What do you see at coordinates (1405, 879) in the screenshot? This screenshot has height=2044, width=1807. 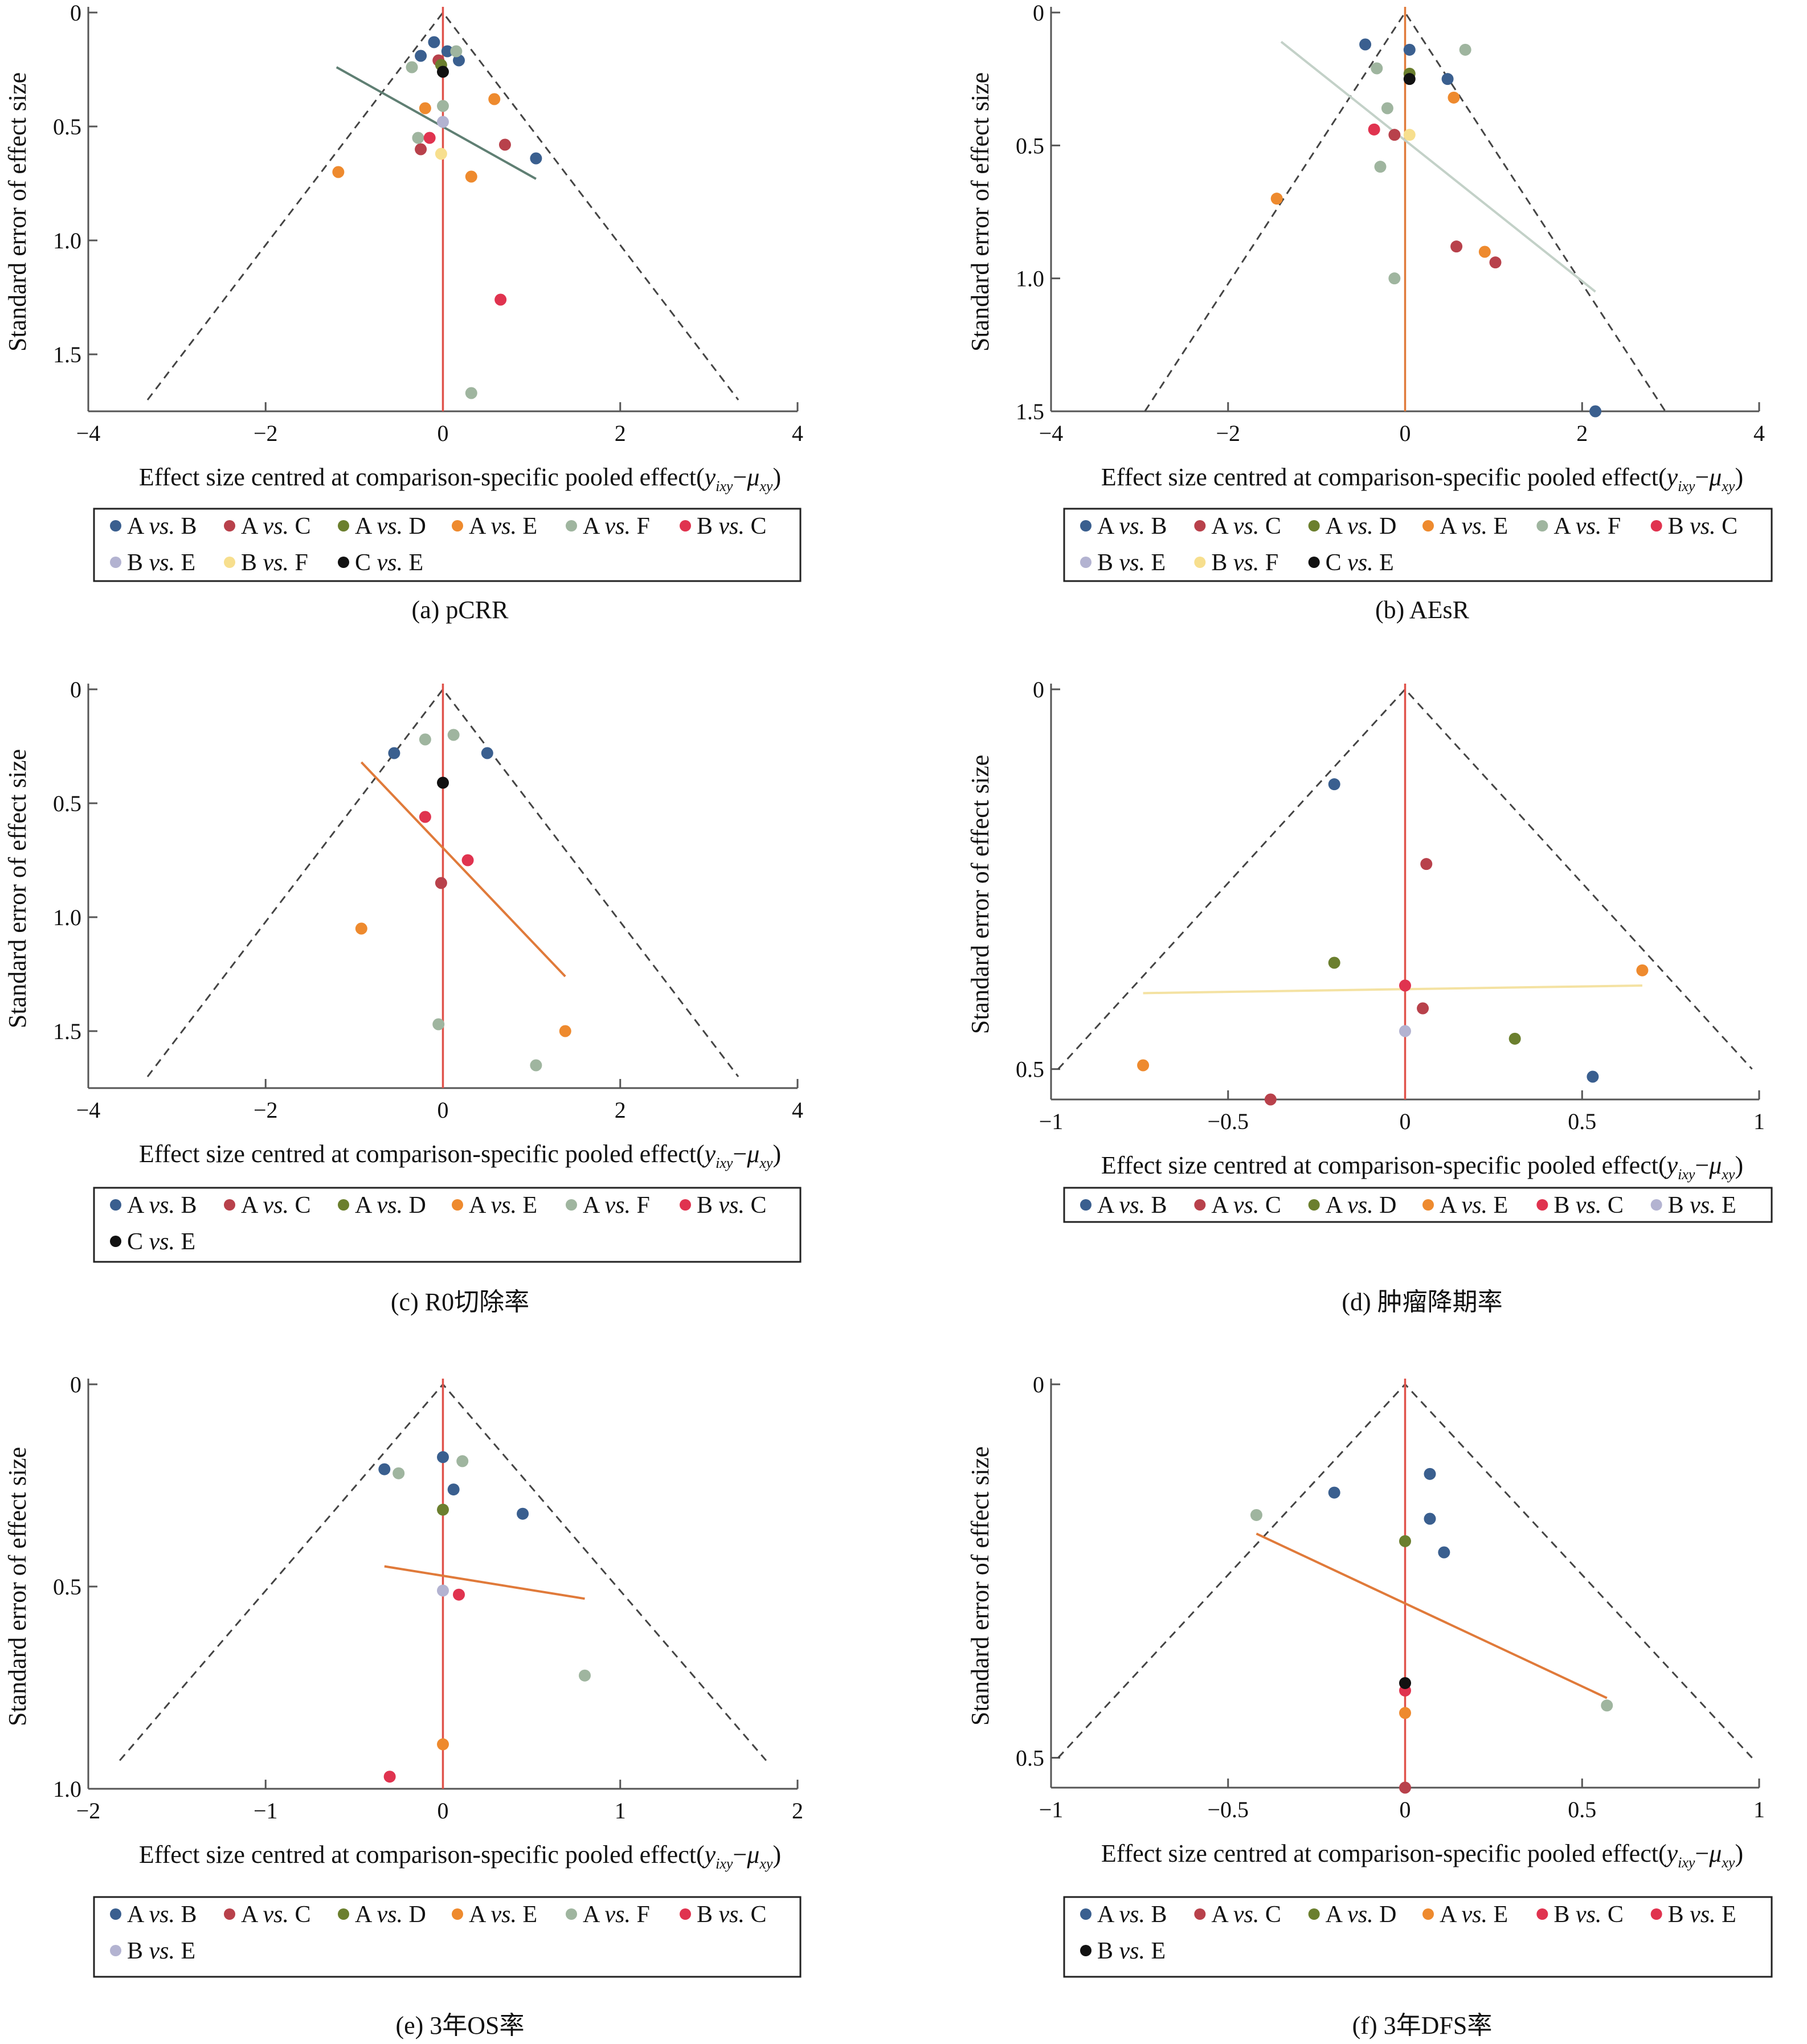 I see `funnel-lines` at bounding box center [1405, 879].